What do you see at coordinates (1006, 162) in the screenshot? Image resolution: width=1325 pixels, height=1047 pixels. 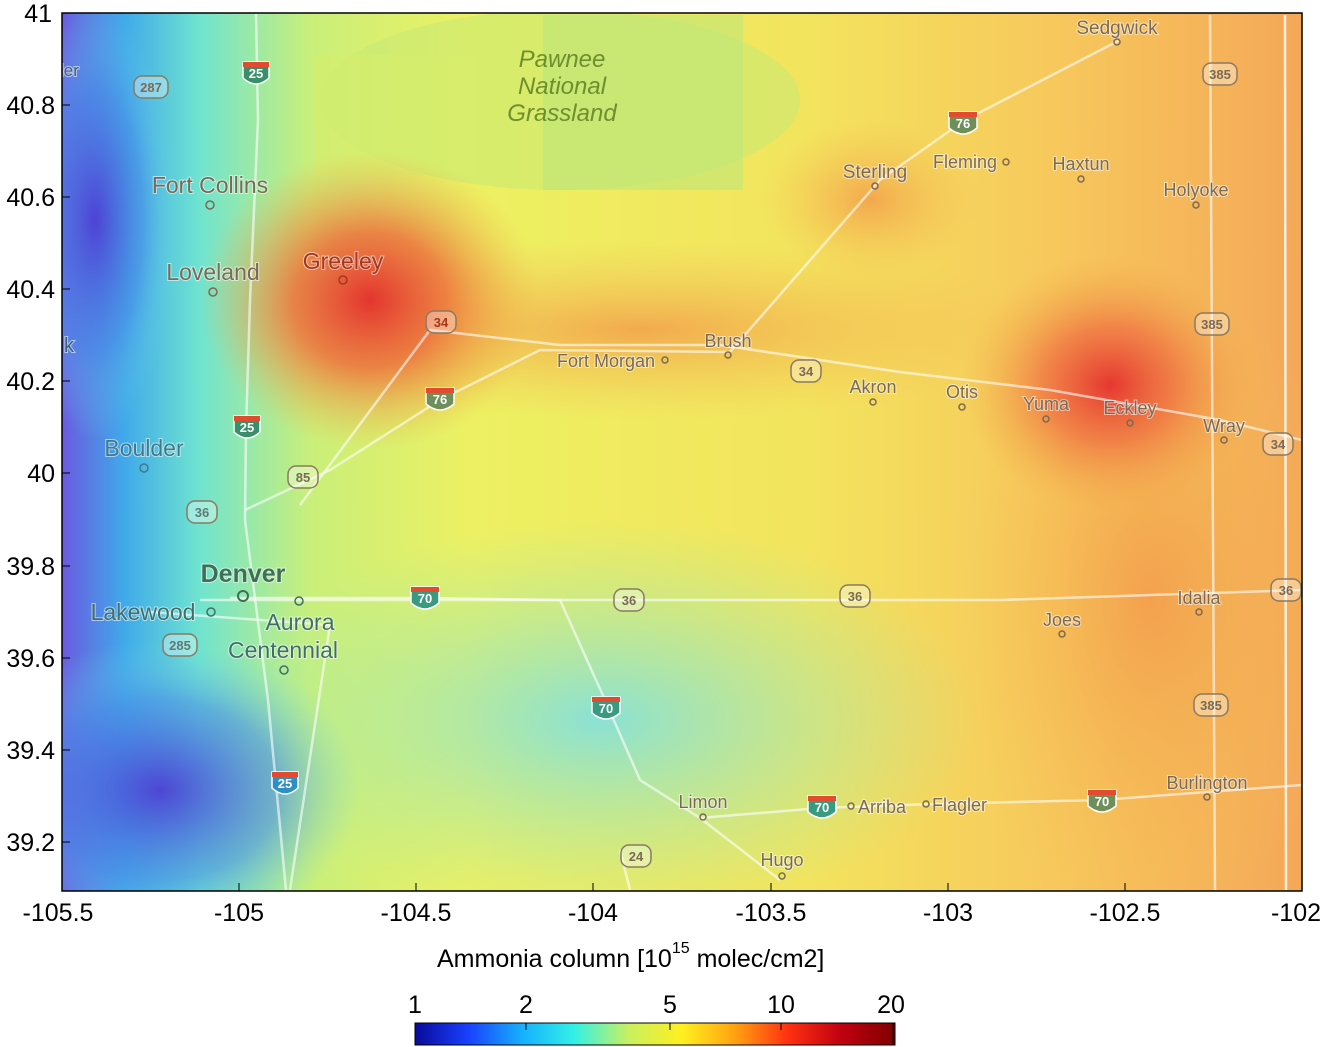 I see `place-dot-fleming` at bounding box center [1006, 162].